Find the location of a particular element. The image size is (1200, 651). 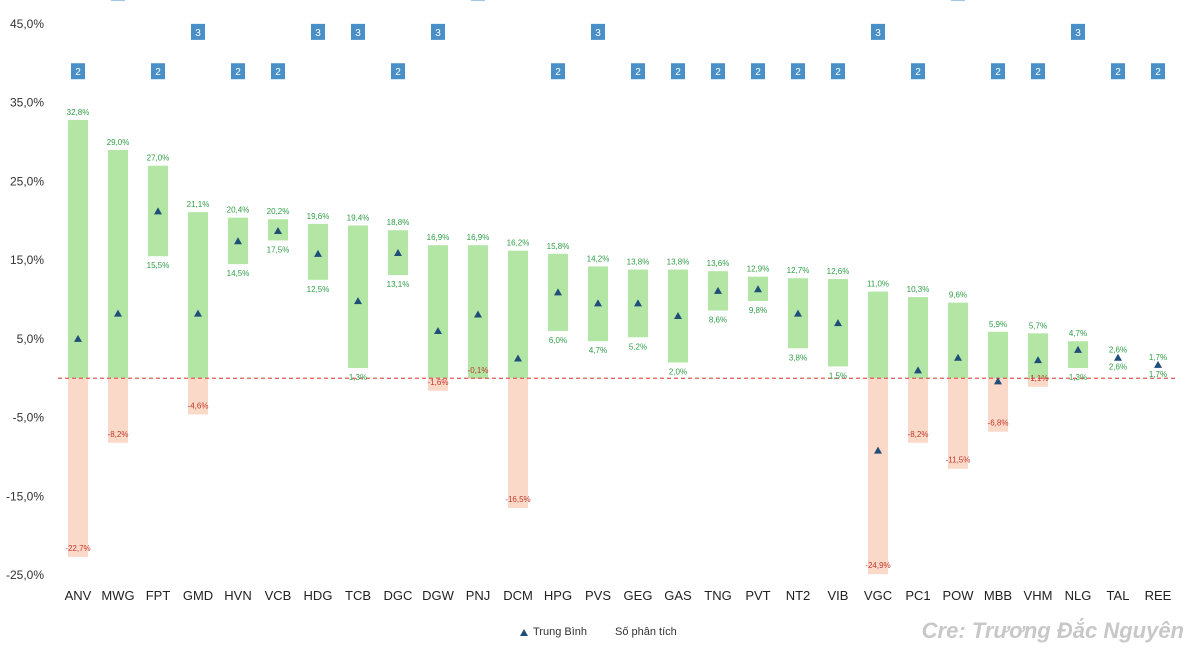

max-value-label: 18,8% is located at coordinates (398, 222).